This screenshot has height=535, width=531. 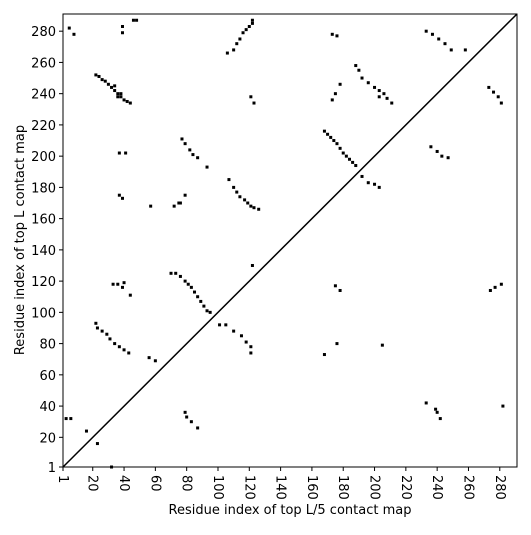 I want to click on y-tick-label: 280, so click(x=43, y=32).